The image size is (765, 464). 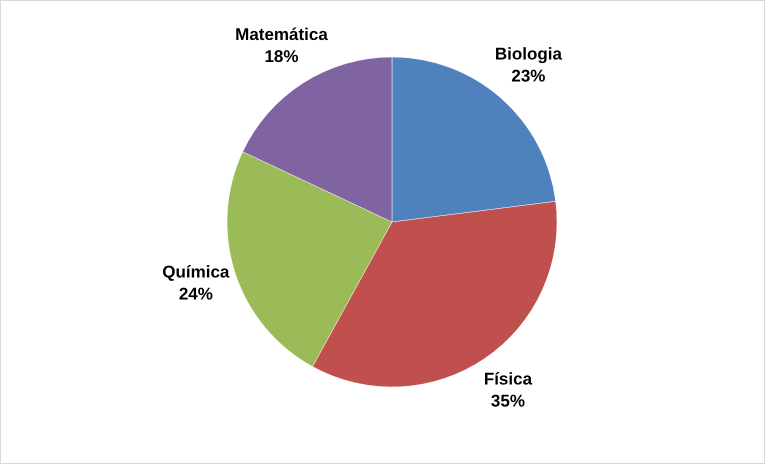 I want to click on data-label: 18%, so click(x=281, y=56).